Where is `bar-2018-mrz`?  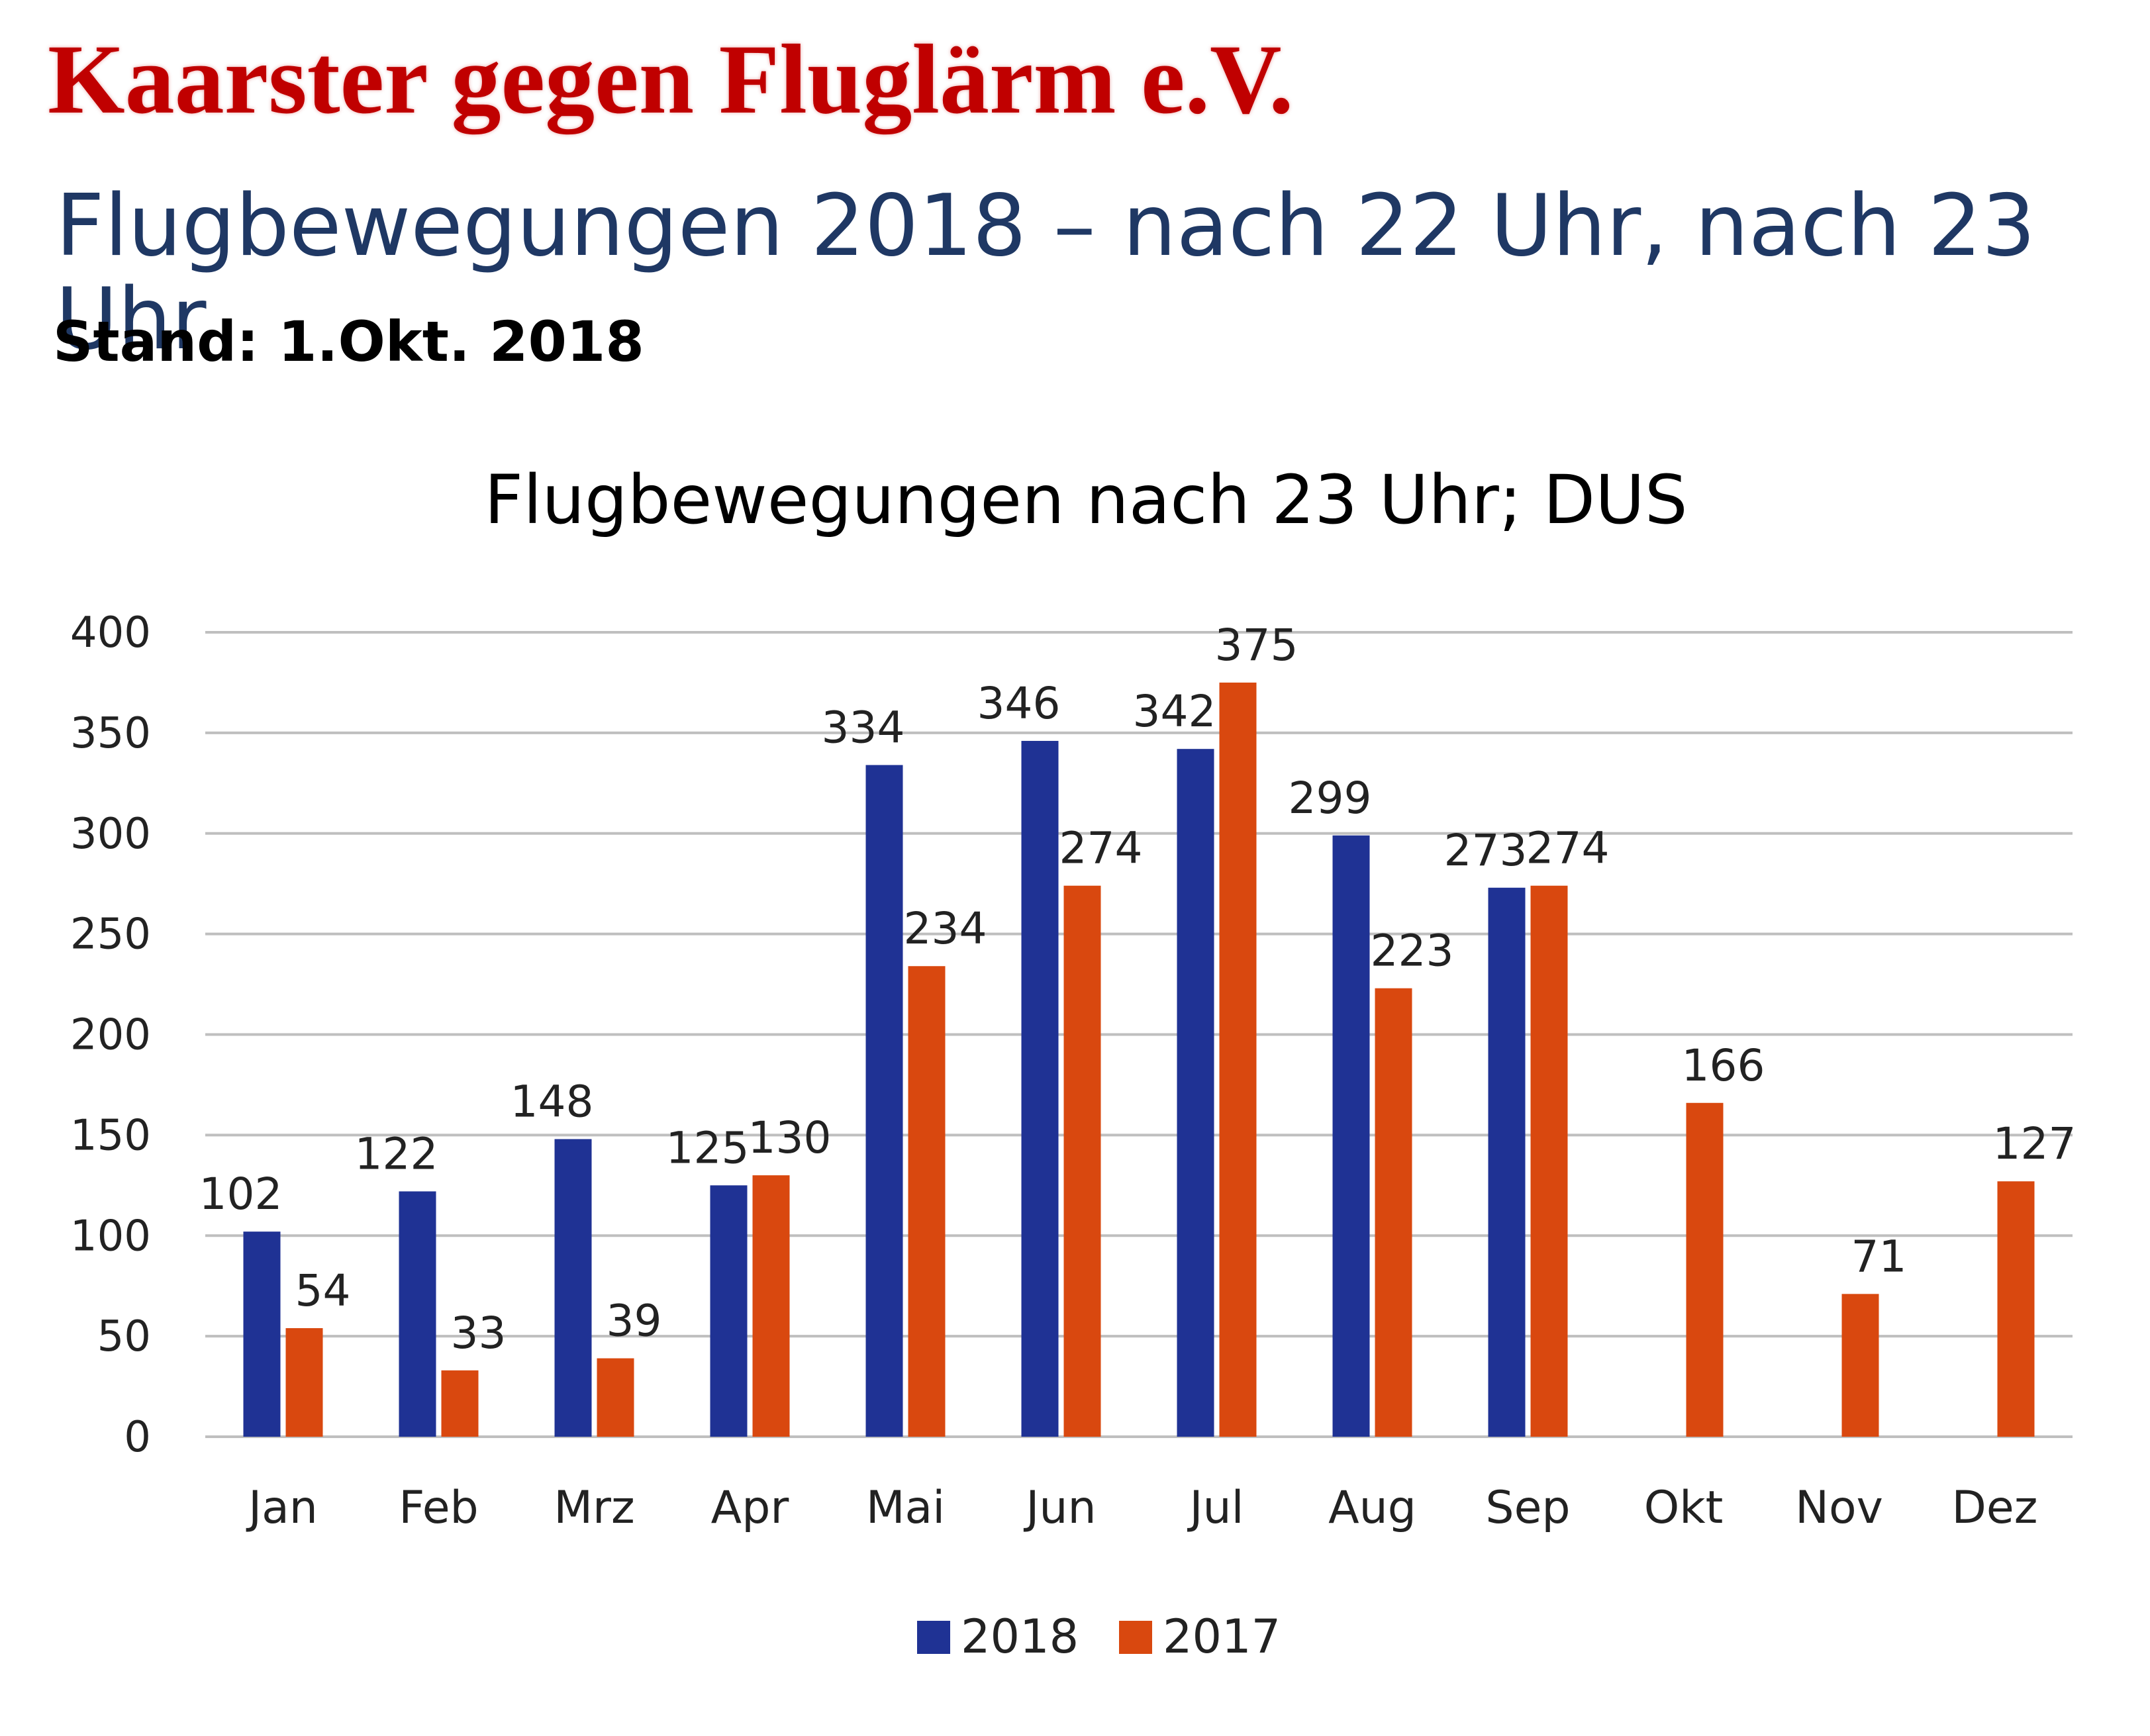 bar-2018-mrz is located at coordinates (573, 1288).